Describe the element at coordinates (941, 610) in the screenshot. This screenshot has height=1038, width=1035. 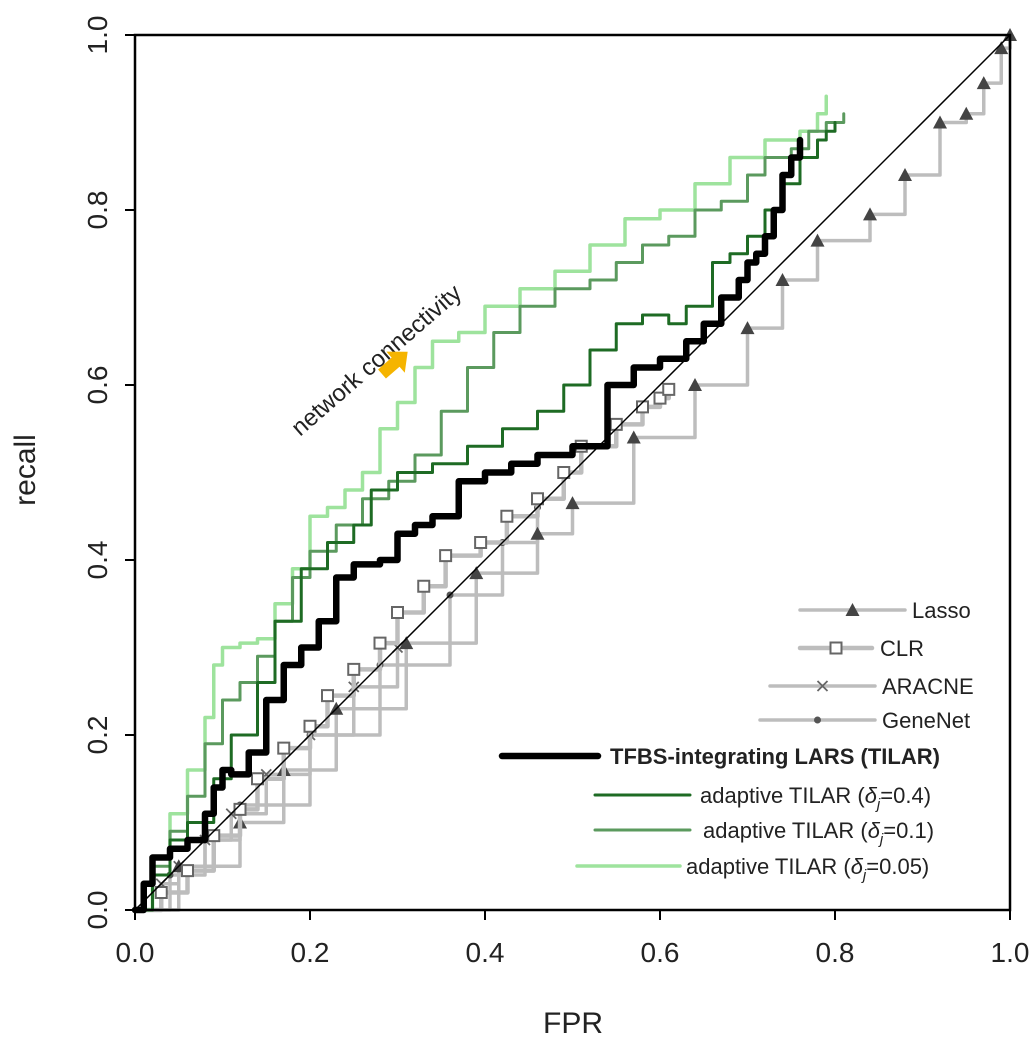
I see `legend-label: Lasso` at that location.